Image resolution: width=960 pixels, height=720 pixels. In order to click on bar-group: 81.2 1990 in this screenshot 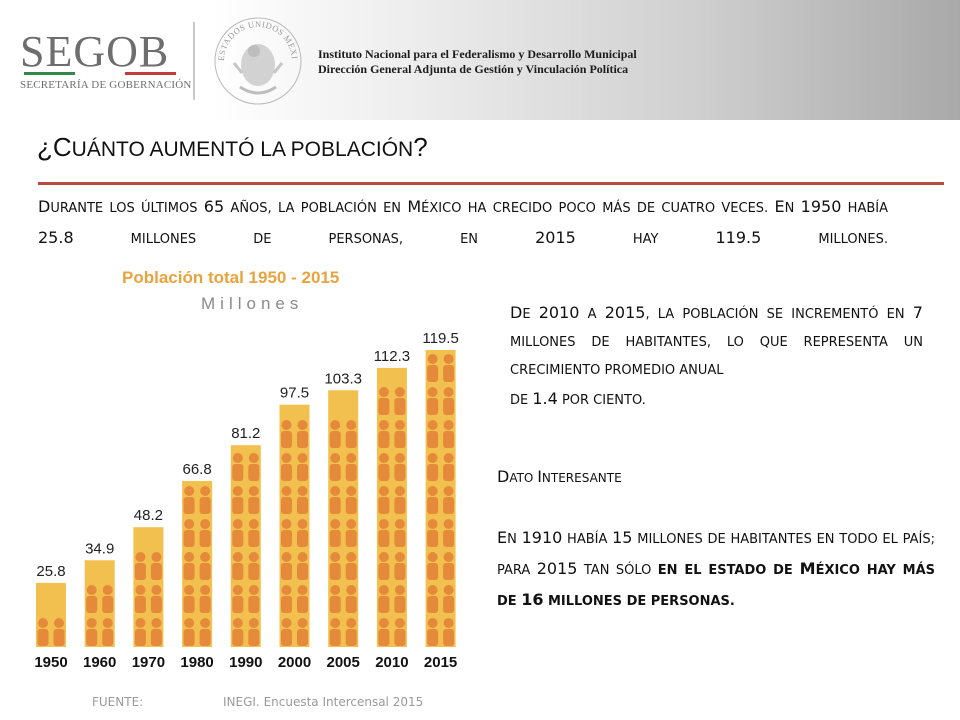, I will do `click(245, 548)`.